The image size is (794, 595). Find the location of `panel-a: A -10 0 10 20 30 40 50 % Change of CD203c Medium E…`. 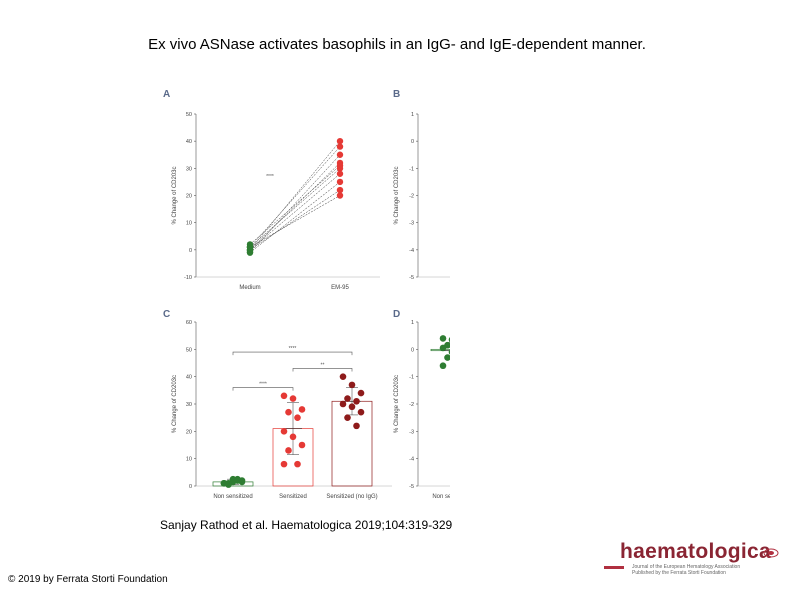

panel-a: A -10 0 10 20 30 40 50 % Change of CD203c Medium E… is located at coordinates (271, 190).